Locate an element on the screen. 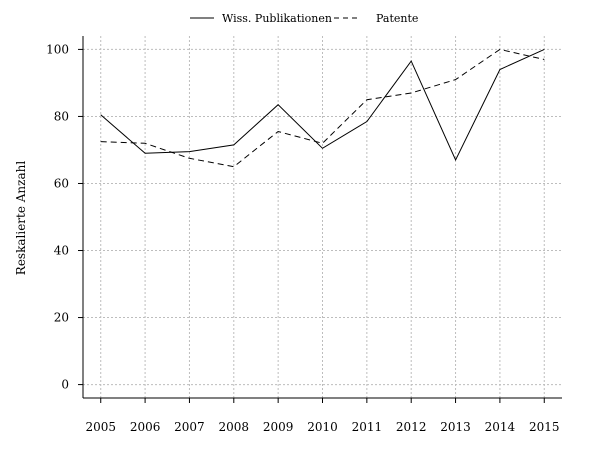 This screenshot has height=450, width=600. x-tick-label: 2012 is located at coordinates (411, 427).